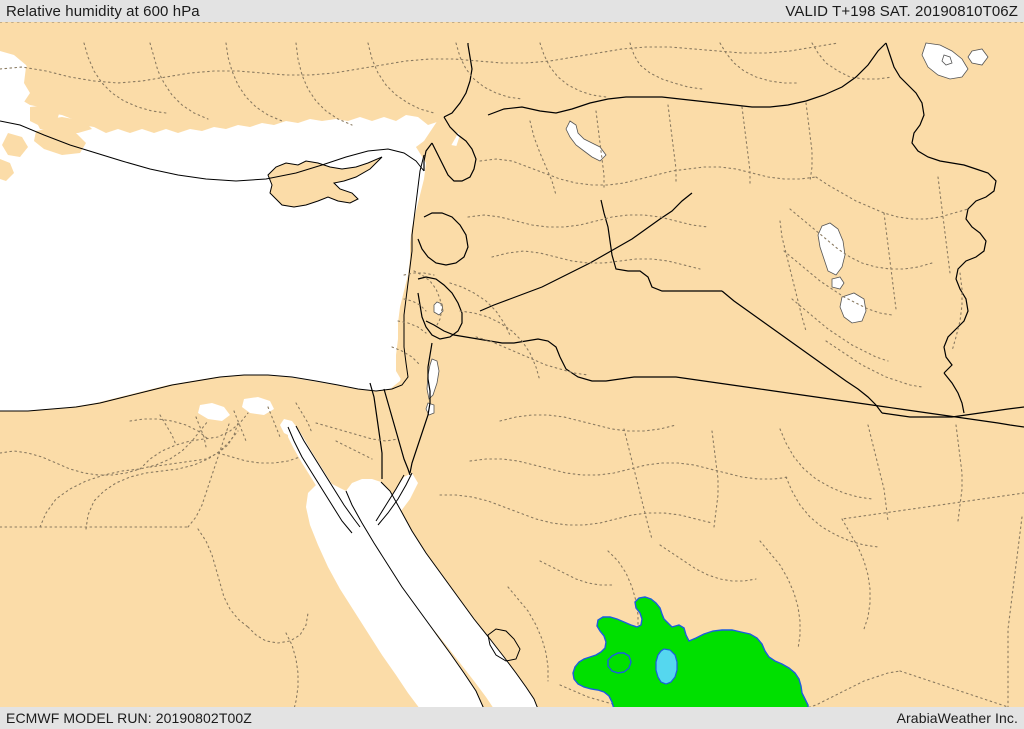  I want to click on lake-razazah, so click(853, 308).